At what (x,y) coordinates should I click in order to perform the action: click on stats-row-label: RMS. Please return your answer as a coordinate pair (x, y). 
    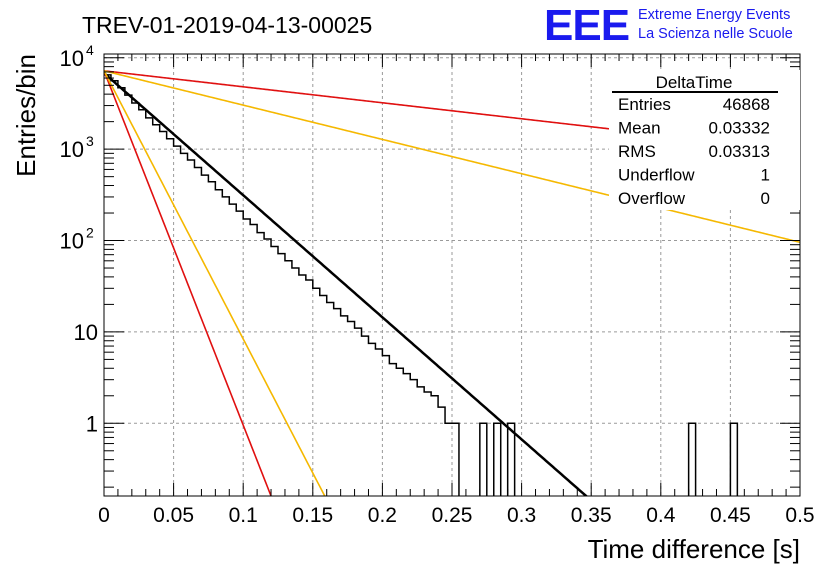
    Looking at the image, I should click on (637, 151).